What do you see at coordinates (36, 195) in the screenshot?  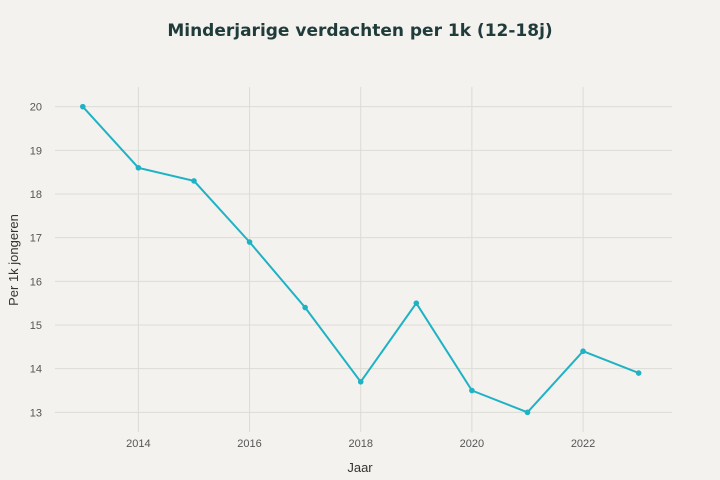 I see `y-tick-label: 18` at bounding box center [36, 195].